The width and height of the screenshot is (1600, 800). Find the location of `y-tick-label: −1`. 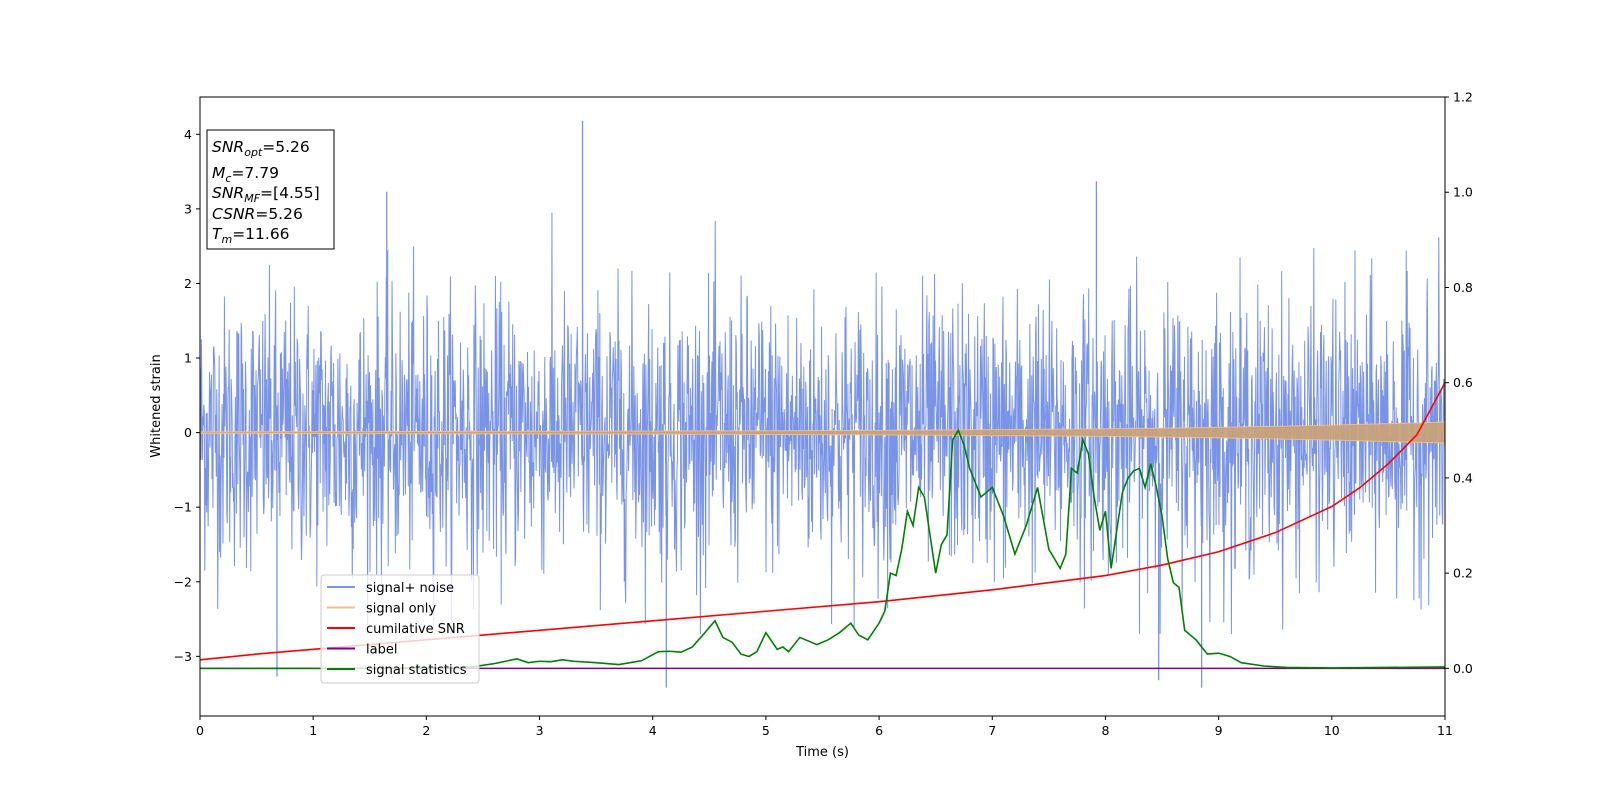

y-tick-label: −1 is located at coordinates (183, 507).